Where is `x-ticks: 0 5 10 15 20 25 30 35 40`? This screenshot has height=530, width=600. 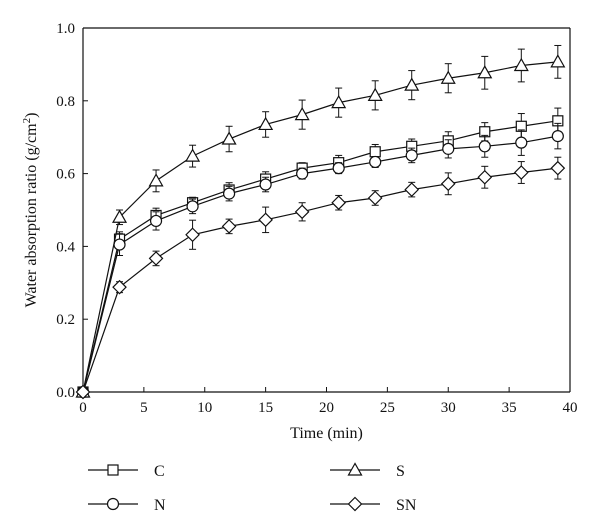
x-ticks: 0 5 10 15 20 25 30 35 40 is located at coordinates (328, 401).